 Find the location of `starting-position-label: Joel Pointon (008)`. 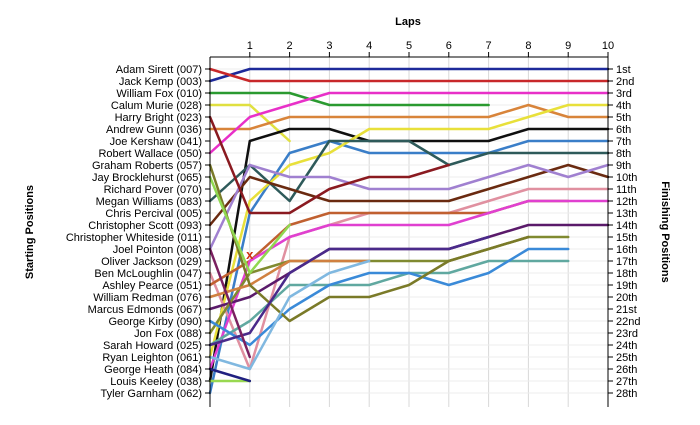

starting-position-label: Joel Pointon (008) is located at coordinates (157, 250).